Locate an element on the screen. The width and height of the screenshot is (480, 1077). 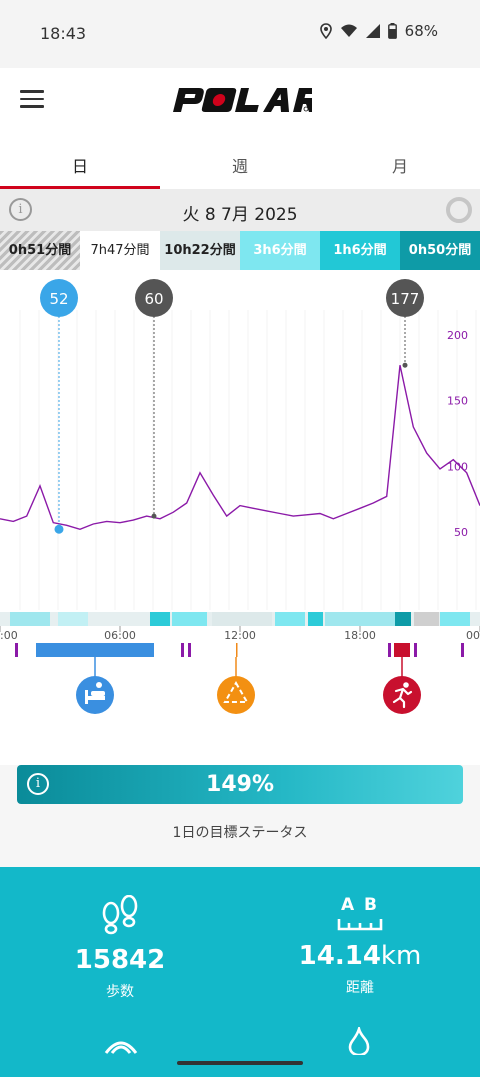
tab-week: 週 is located at coordinates (239, 166).